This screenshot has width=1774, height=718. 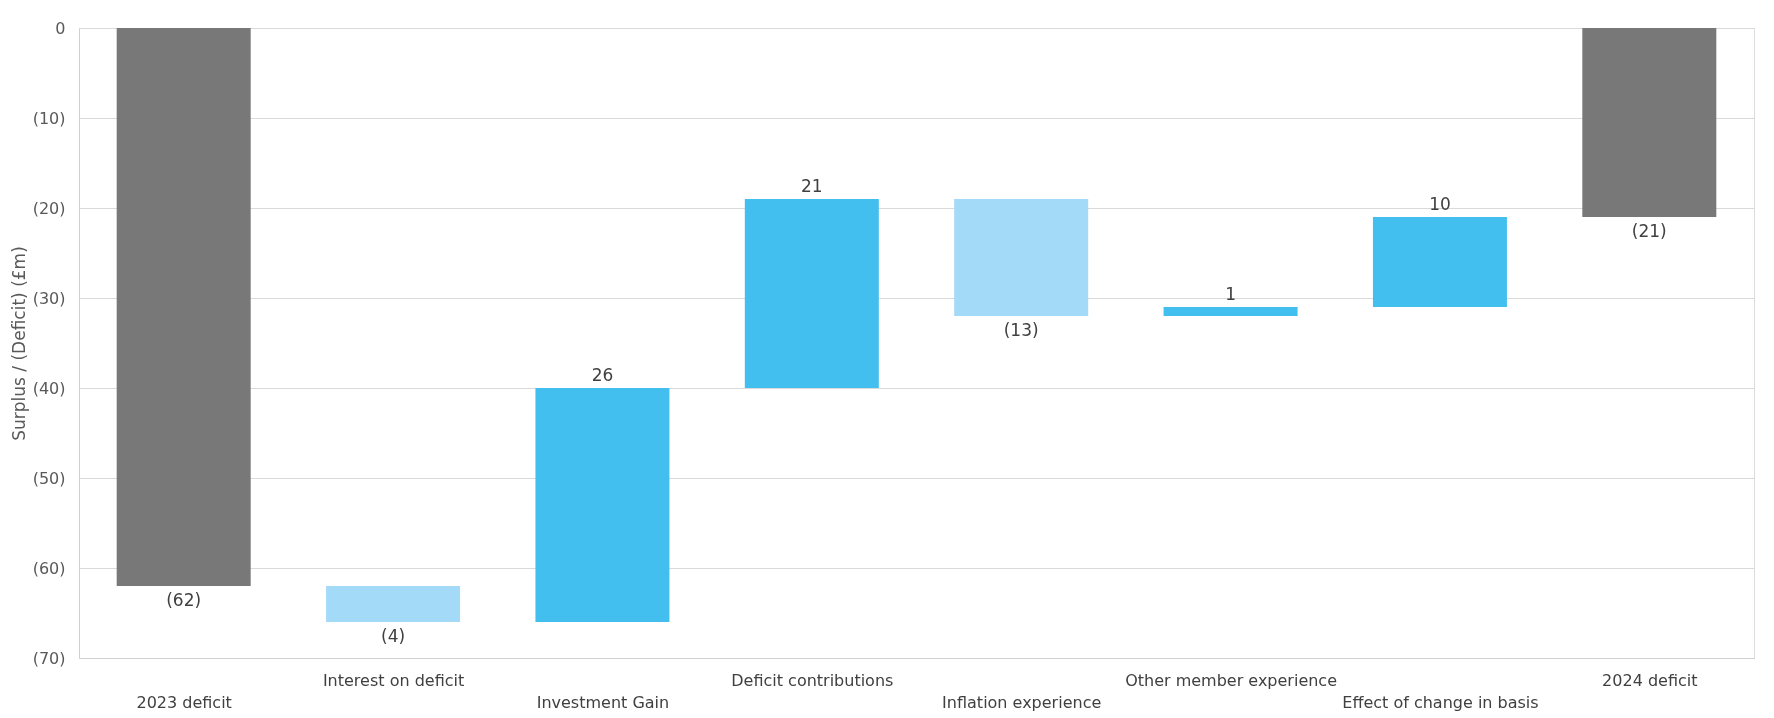 What do you see at coordinates (1650, 680) in the screenshot?
I see `x-tick-label: 2024 deficit` at bounding box center [1650, 680].